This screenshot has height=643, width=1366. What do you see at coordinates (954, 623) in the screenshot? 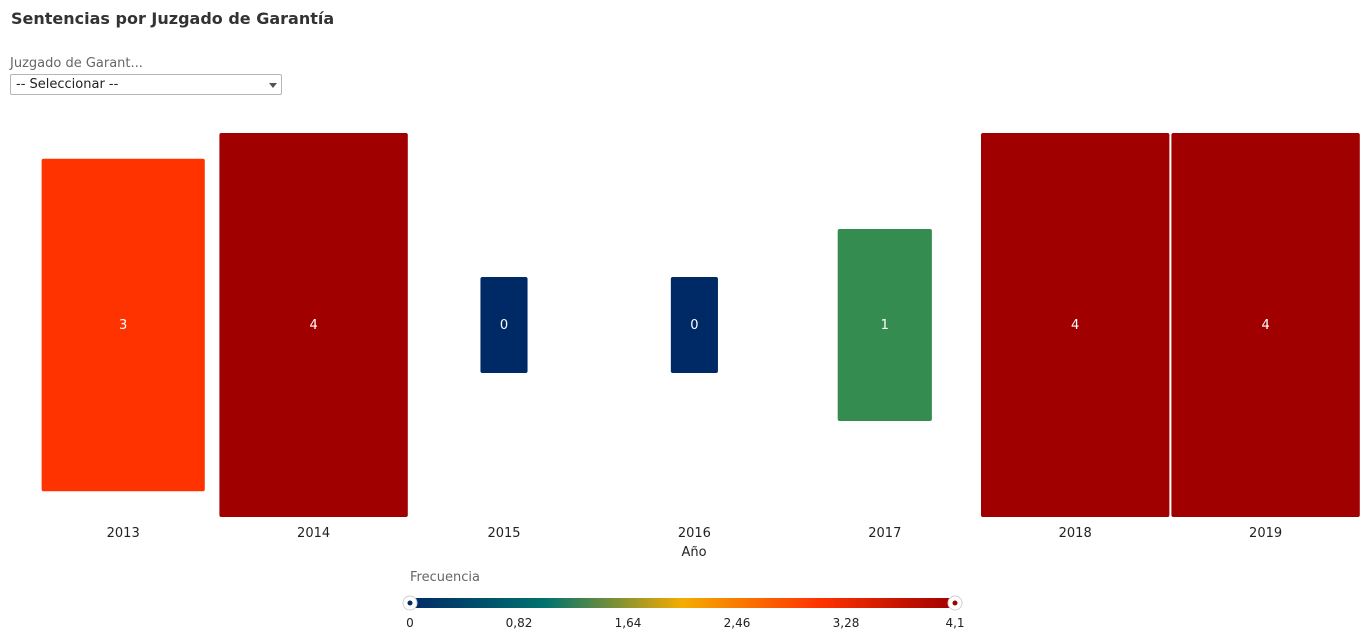
I see `legend-tick-label: 4,1` at bounding box center [954, 623].